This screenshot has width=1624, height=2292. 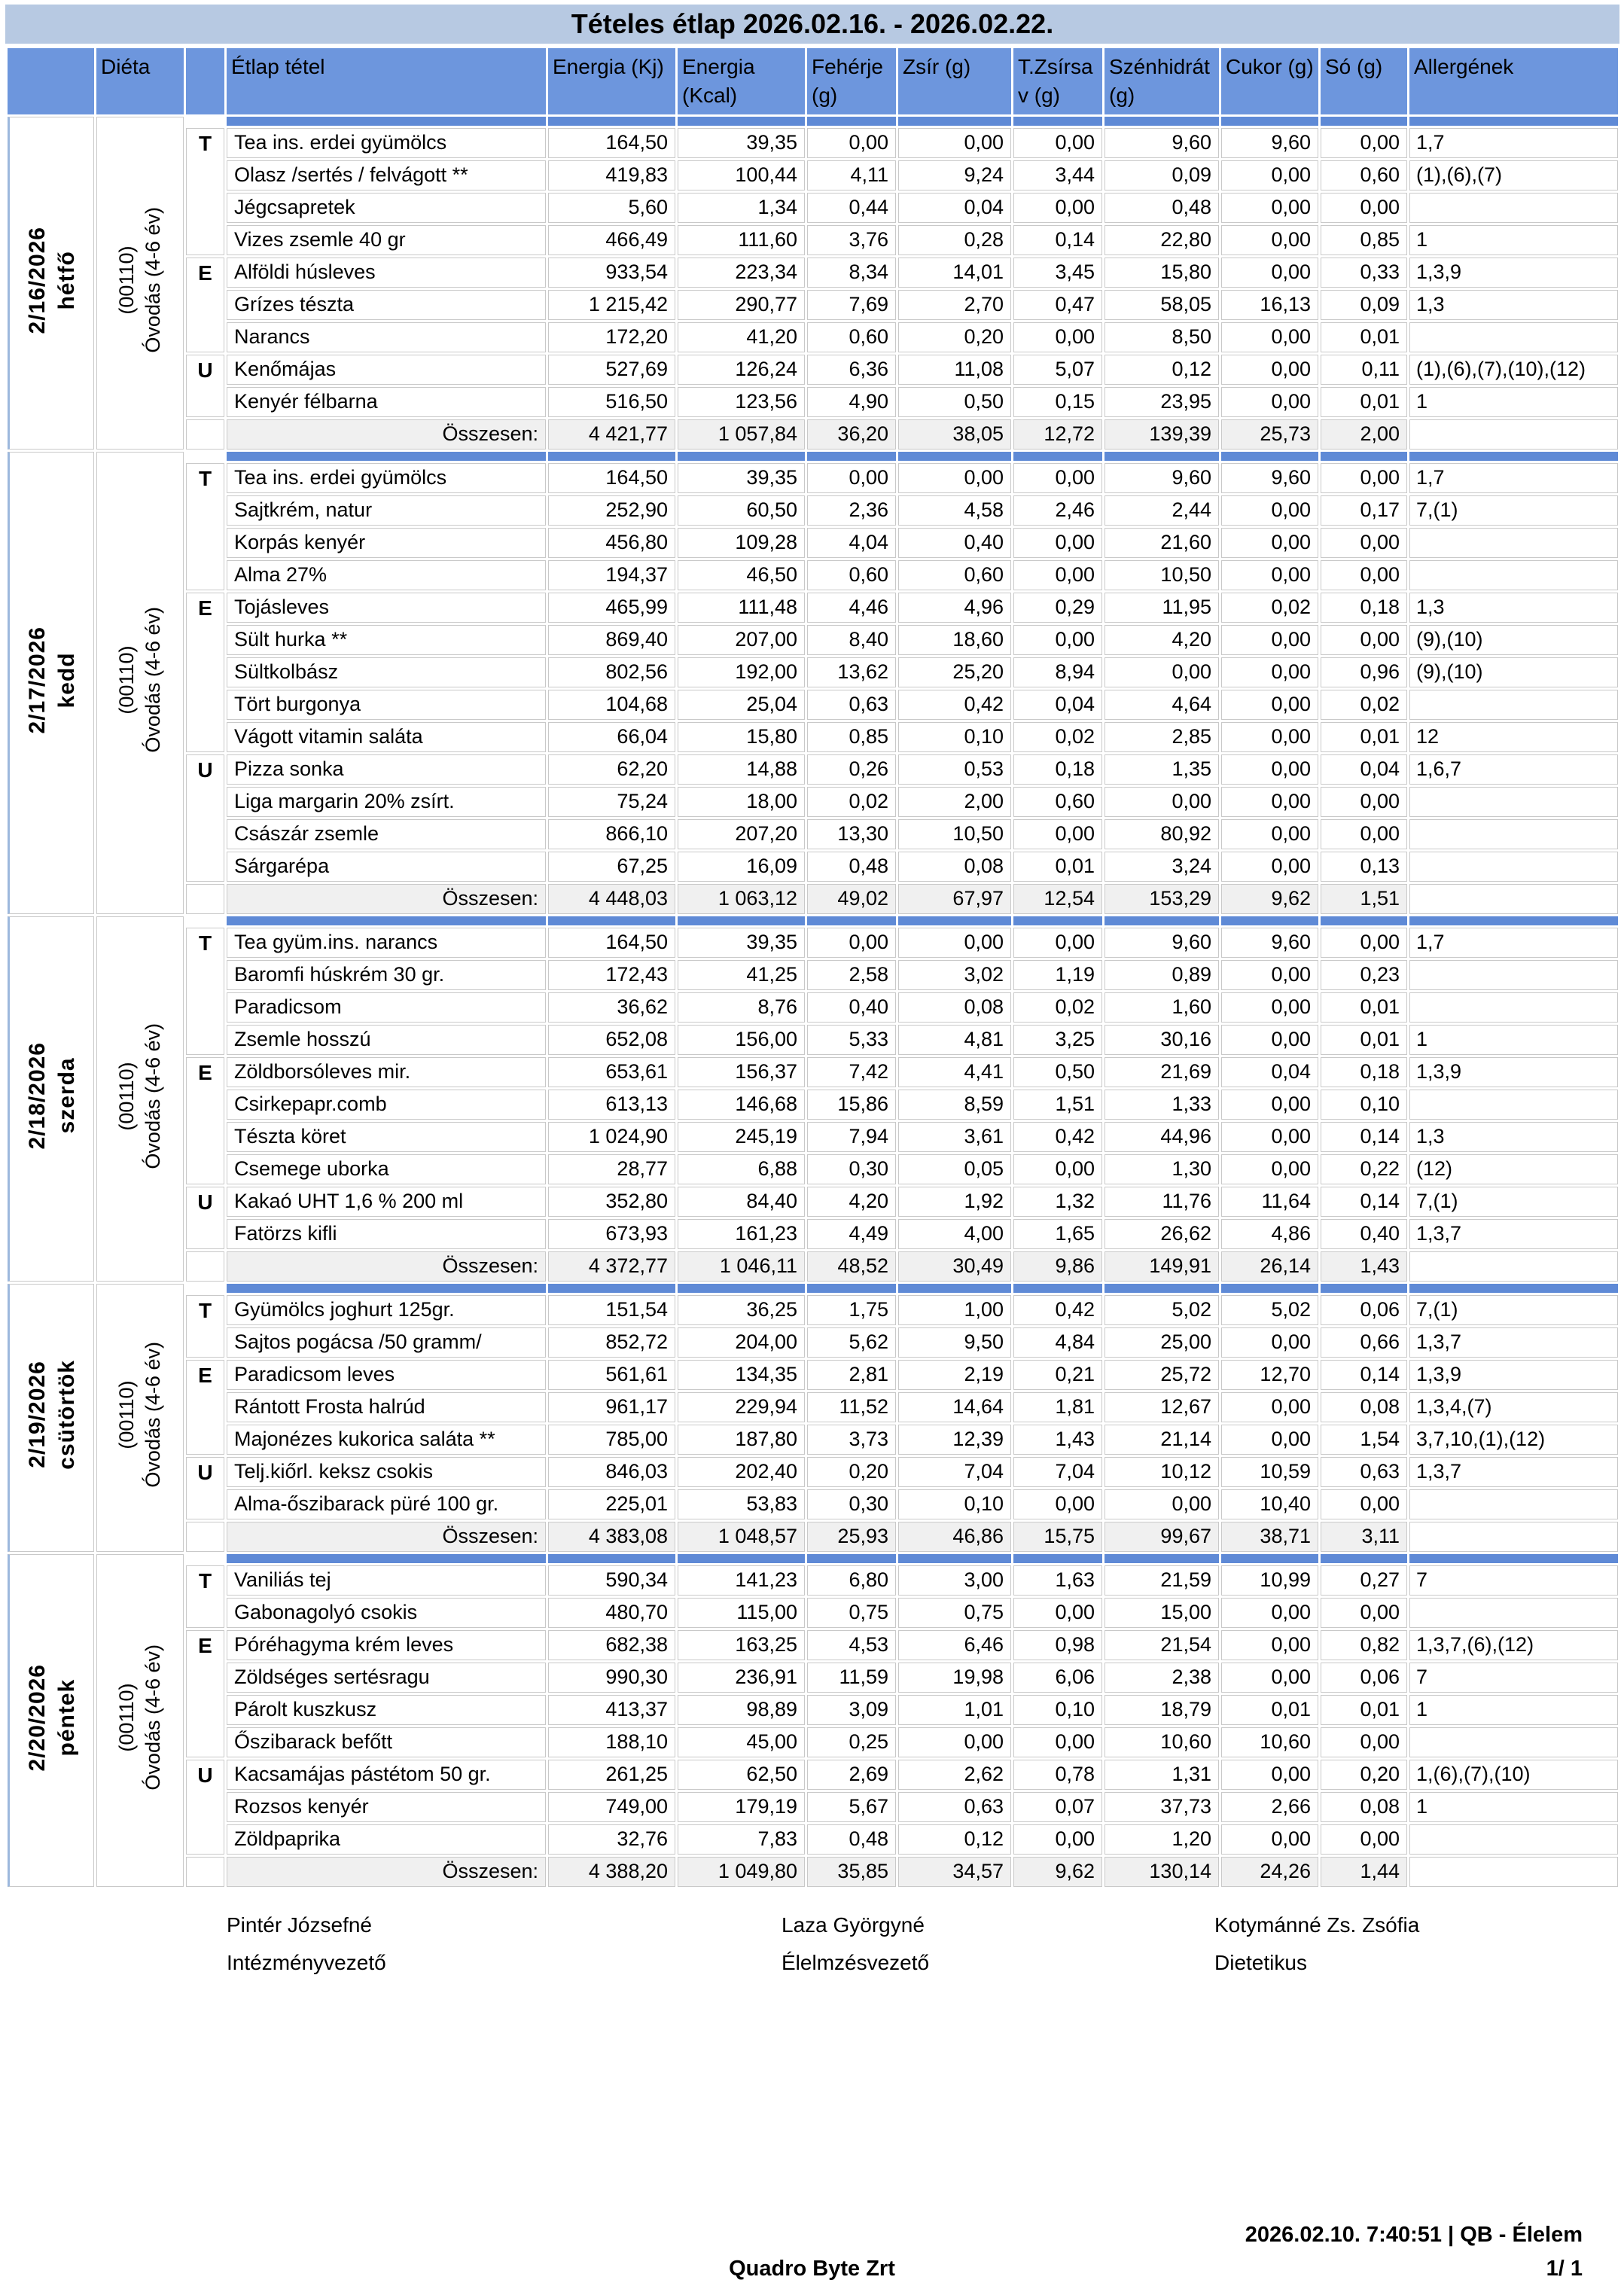 I want to click on nutrient-value: 21,14, so click(x=1162, y=1439).